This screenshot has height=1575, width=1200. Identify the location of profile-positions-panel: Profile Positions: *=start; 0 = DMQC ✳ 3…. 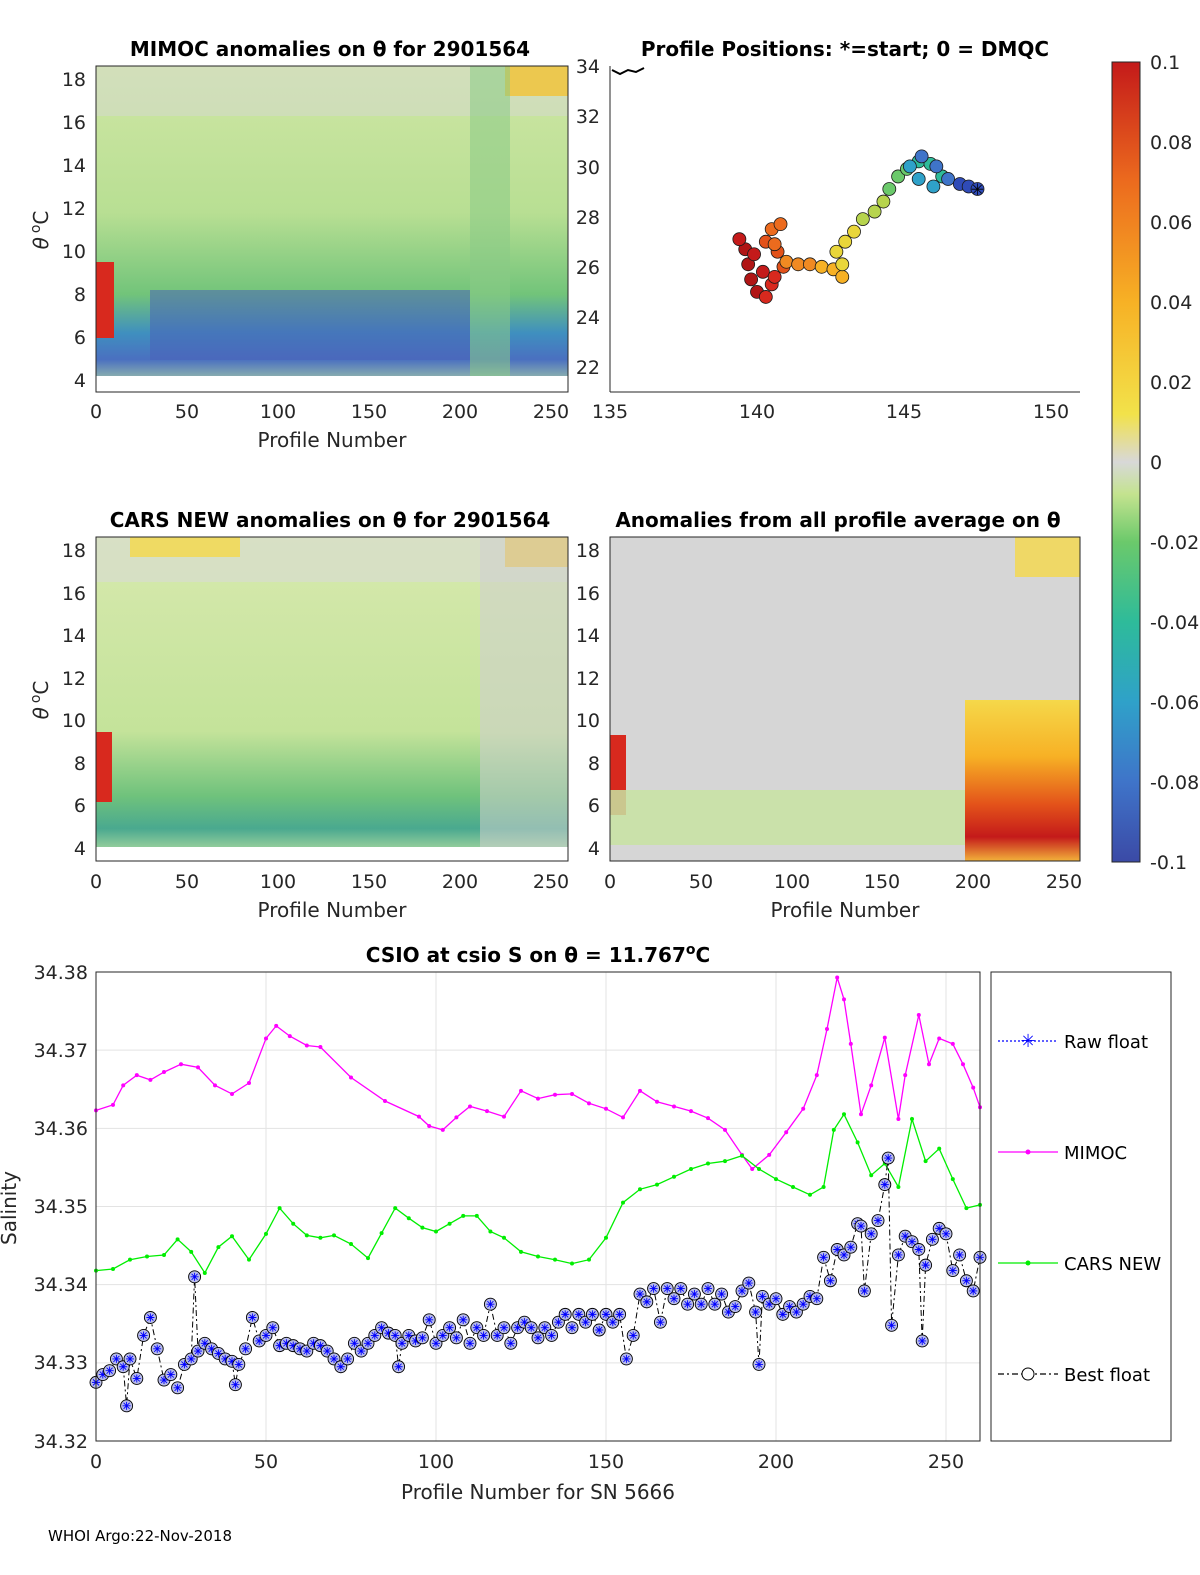
(828, 230).